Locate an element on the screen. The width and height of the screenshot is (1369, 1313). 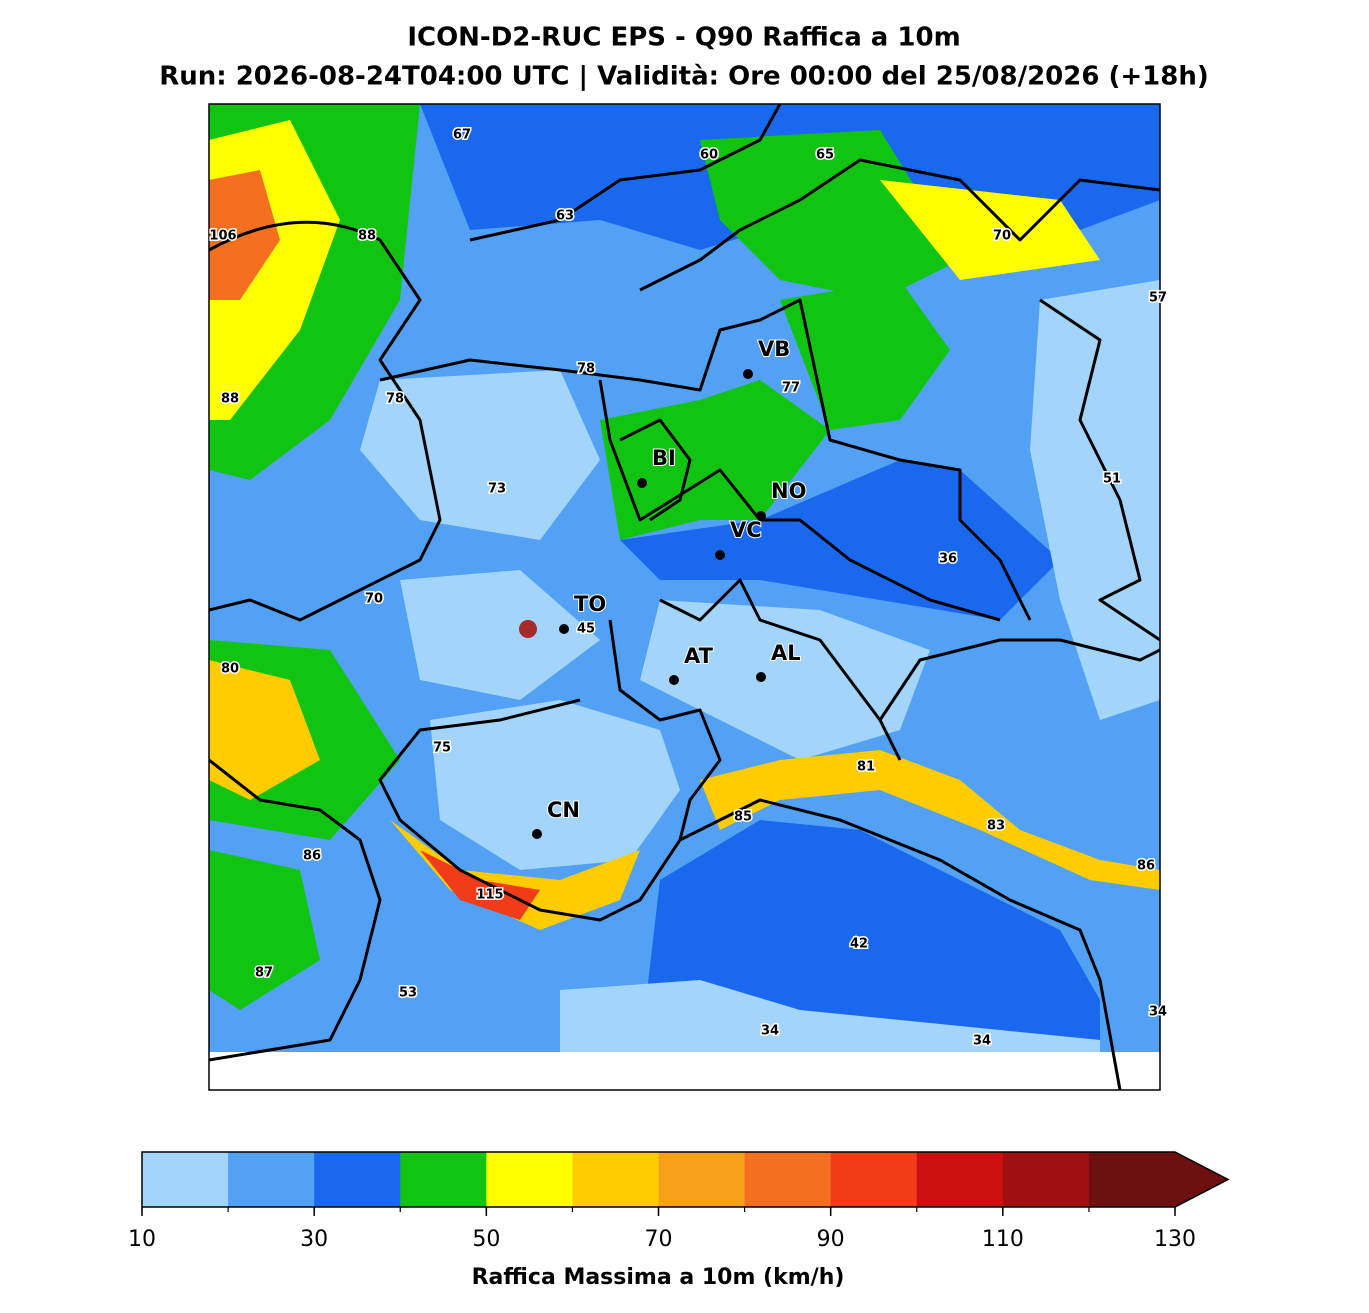
value-label: 51 is located at coordinates (1112, 479).